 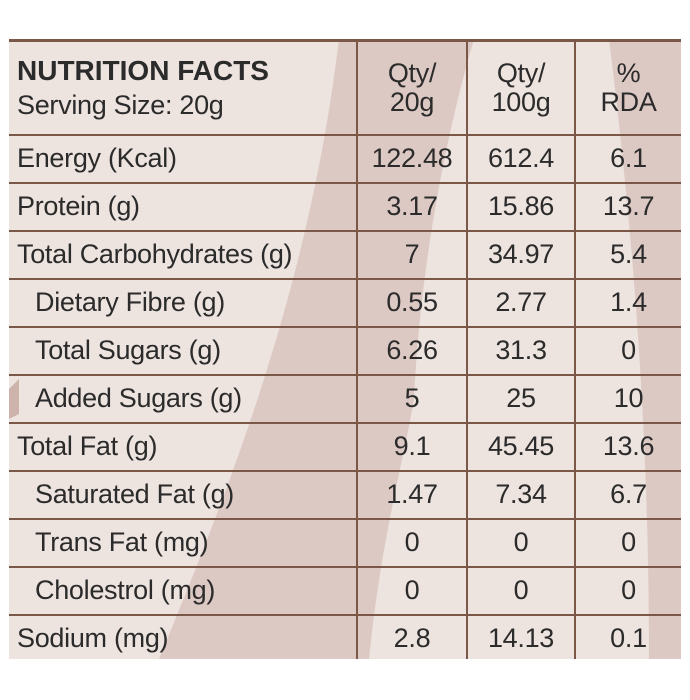 I want to click on rda-percent: 5.4, so click(x=627, y=254).